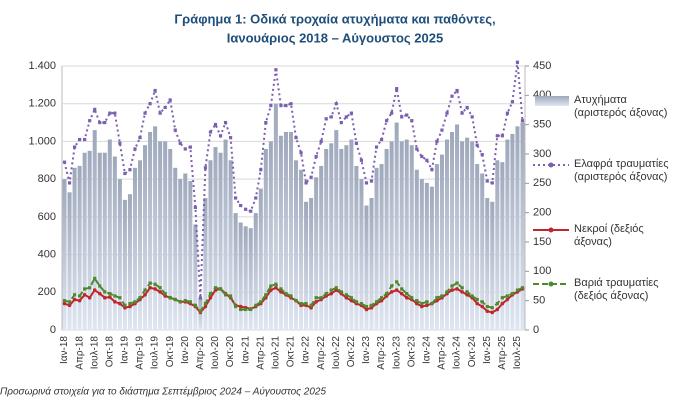 The height and width of the screenshot is (402, 680). What do you see at coordinates (502, 353) in the screenshot?
I see `x-tick-label: Απρ-25` at bounding box center [502, 353].